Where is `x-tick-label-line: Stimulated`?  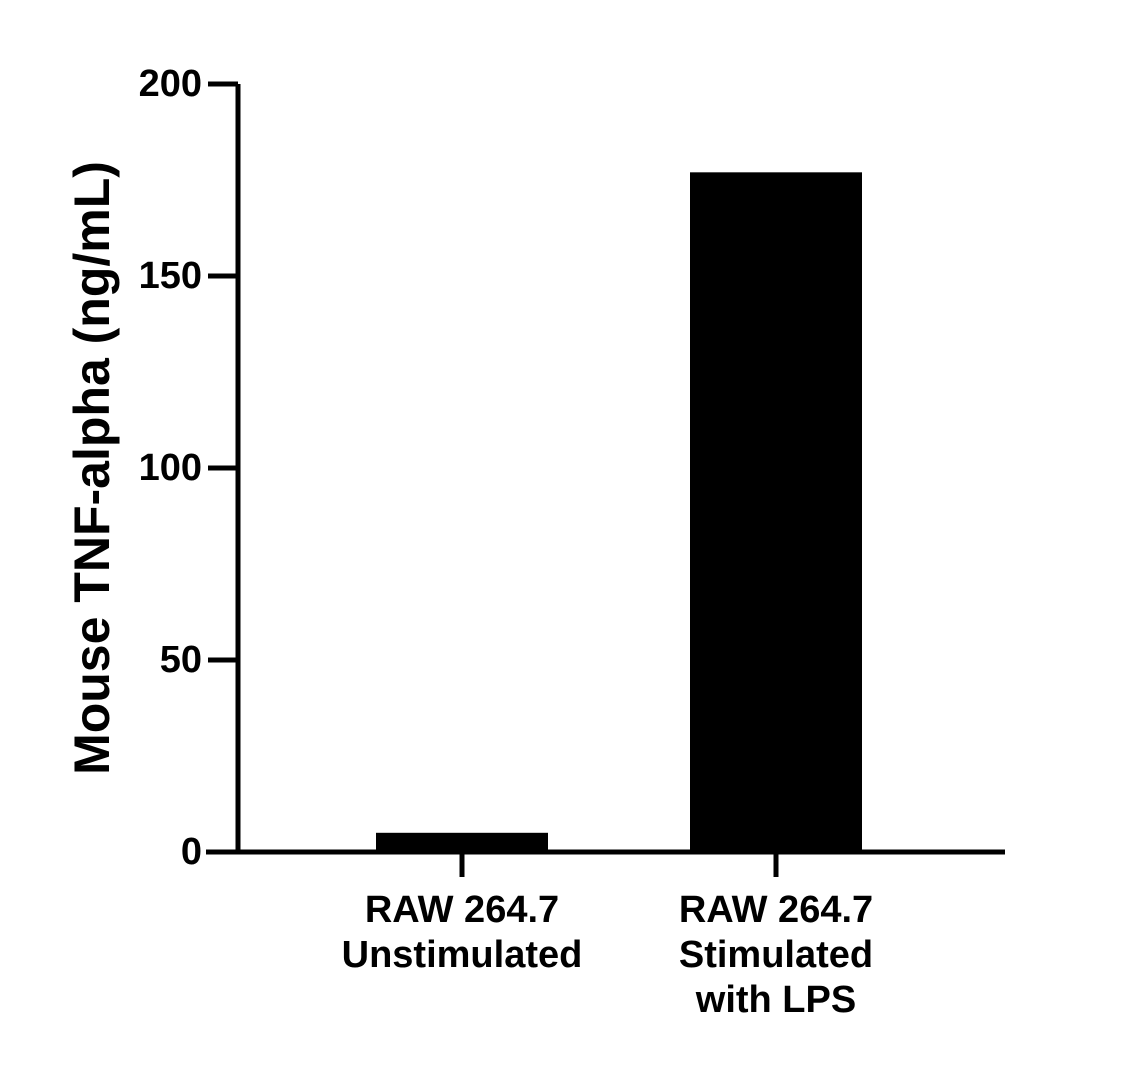
x-tick-label-line: Stimulated is located at coordinates (776, 955).